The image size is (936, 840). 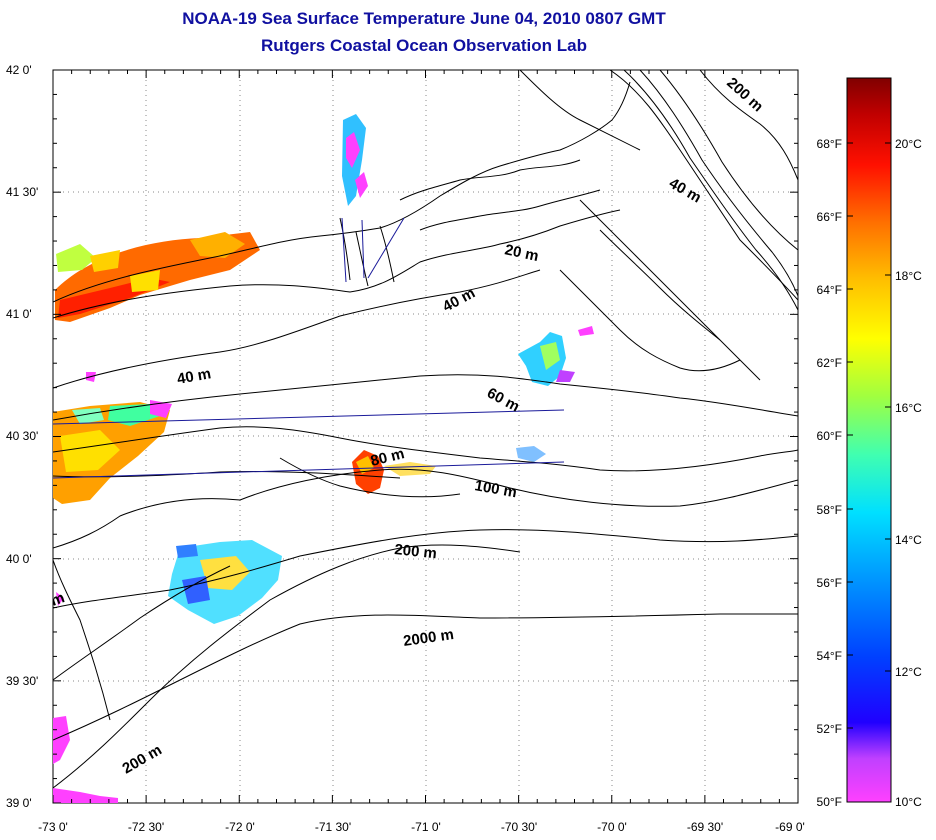 What do you see at coordinates (519, 827) in the screenshot?
I see `lon-tick-label: -70 30'` at bounding box center [519, 827].